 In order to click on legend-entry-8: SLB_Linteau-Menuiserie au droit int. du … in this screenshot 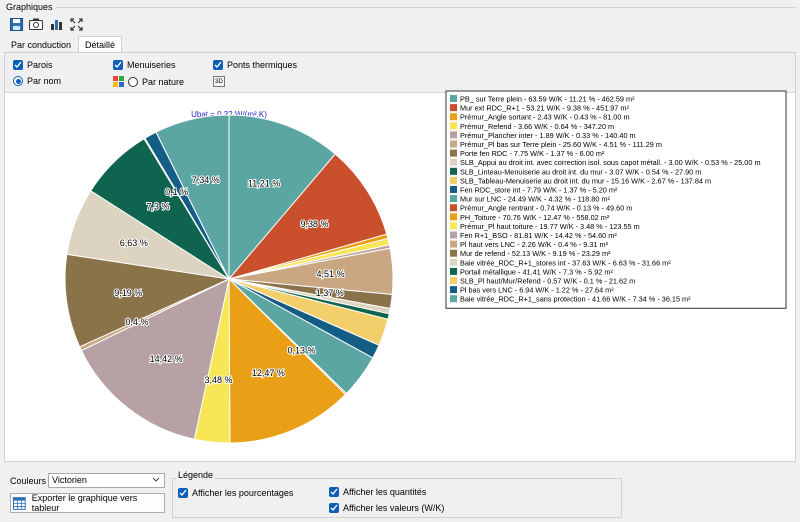, I will do `click(580, 171)`.